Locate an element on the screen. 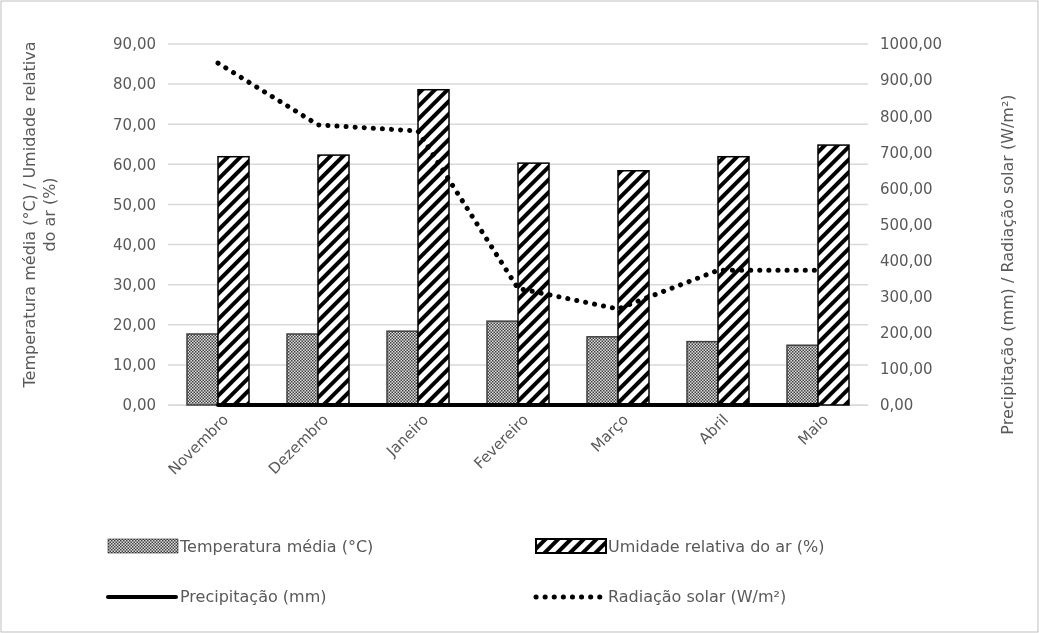  y-tick-label: 10,00 is located at coordinates (134, 365).